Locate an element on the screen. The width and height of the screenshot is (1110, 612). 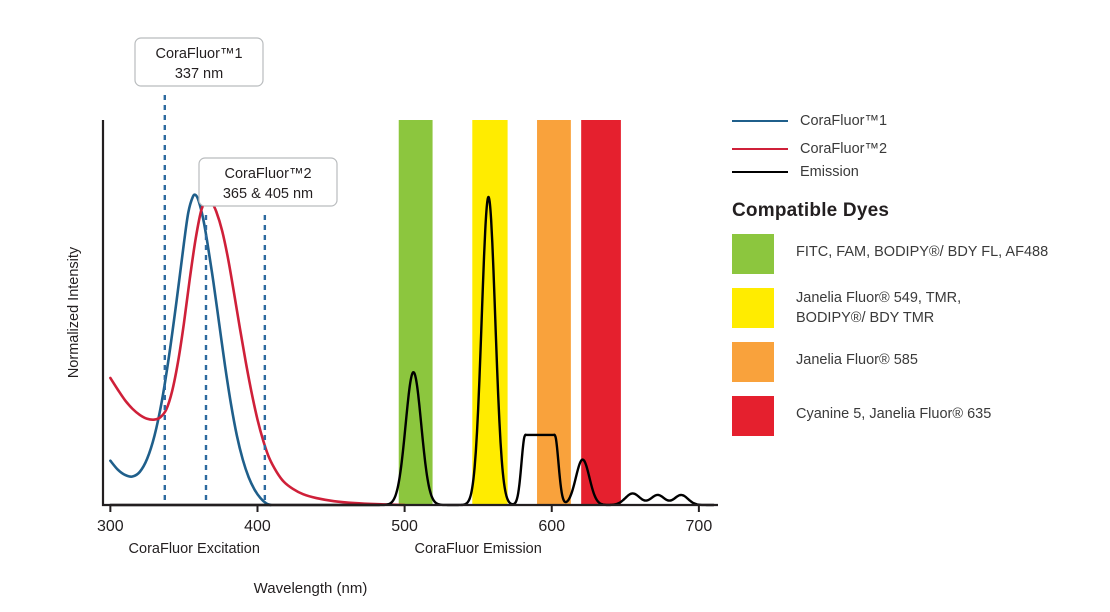
dye-row-2: Janelia Fluor® 585 is located at coordinates (825, 362).